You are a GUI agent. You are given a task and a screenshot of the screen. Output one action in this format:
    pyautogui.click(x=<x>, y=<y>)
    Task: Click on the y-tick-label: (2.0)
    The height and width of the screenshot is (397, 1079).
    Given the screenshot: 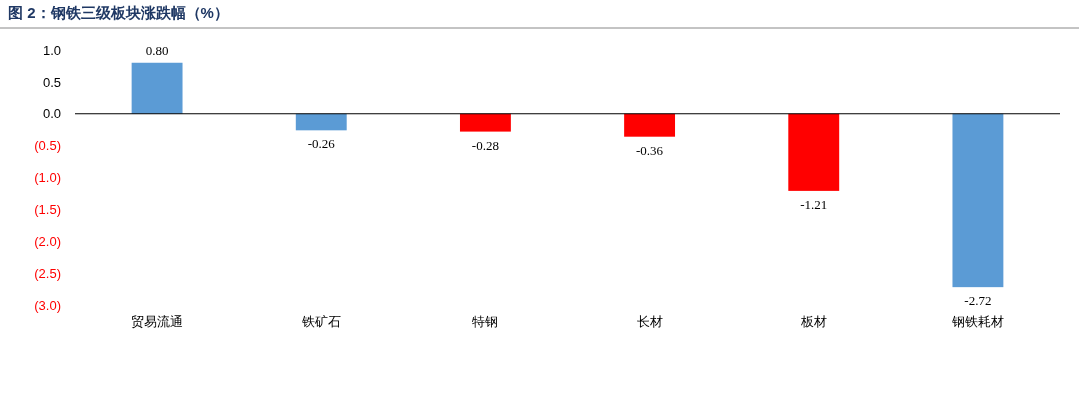 What is the action you would take?
    pyautogui.click(x=47, y=241)
    